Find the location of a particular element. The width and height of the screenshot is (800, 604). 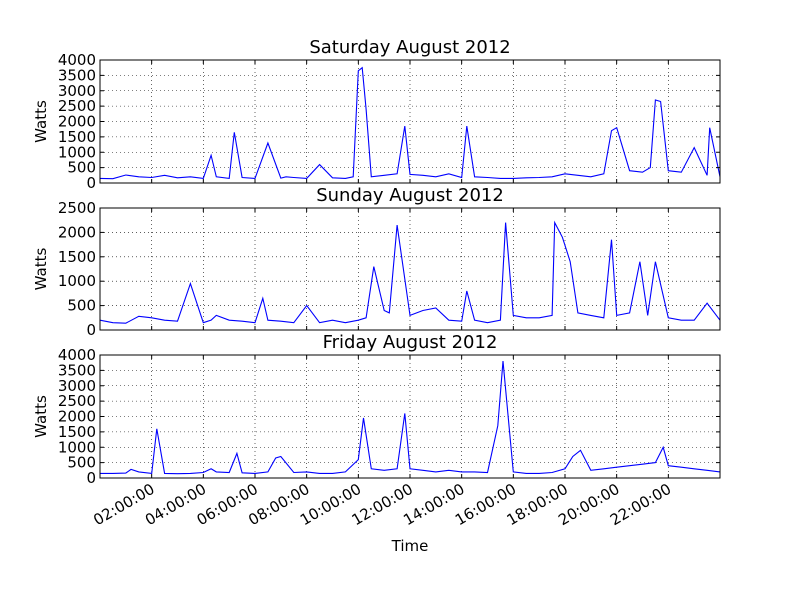

ytick-label-1-3: 1000 is located at coordinates (77, 152).